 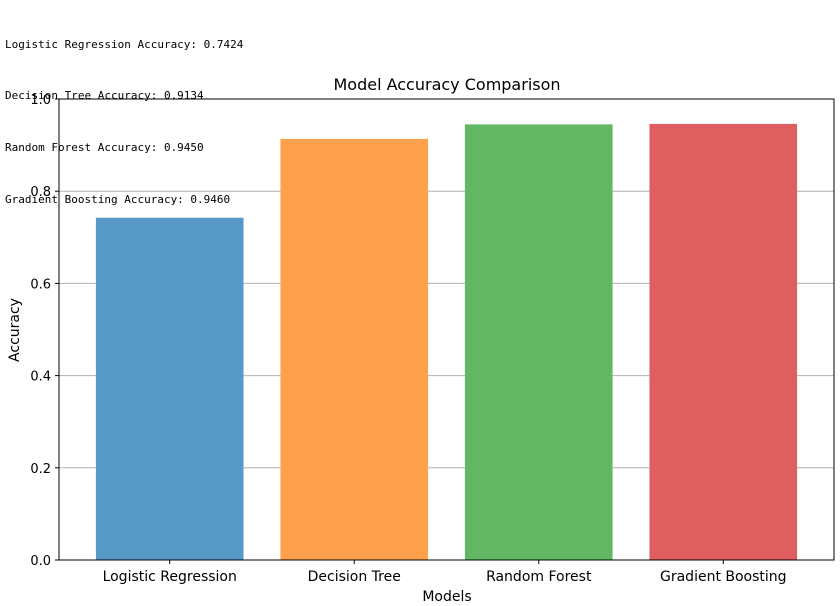 What do you see at coordinates (118, 200) in the screenshot?
I see `output-line: Gradient Boosting Accuracy: 0.9460` at bounding box center [118, 200].